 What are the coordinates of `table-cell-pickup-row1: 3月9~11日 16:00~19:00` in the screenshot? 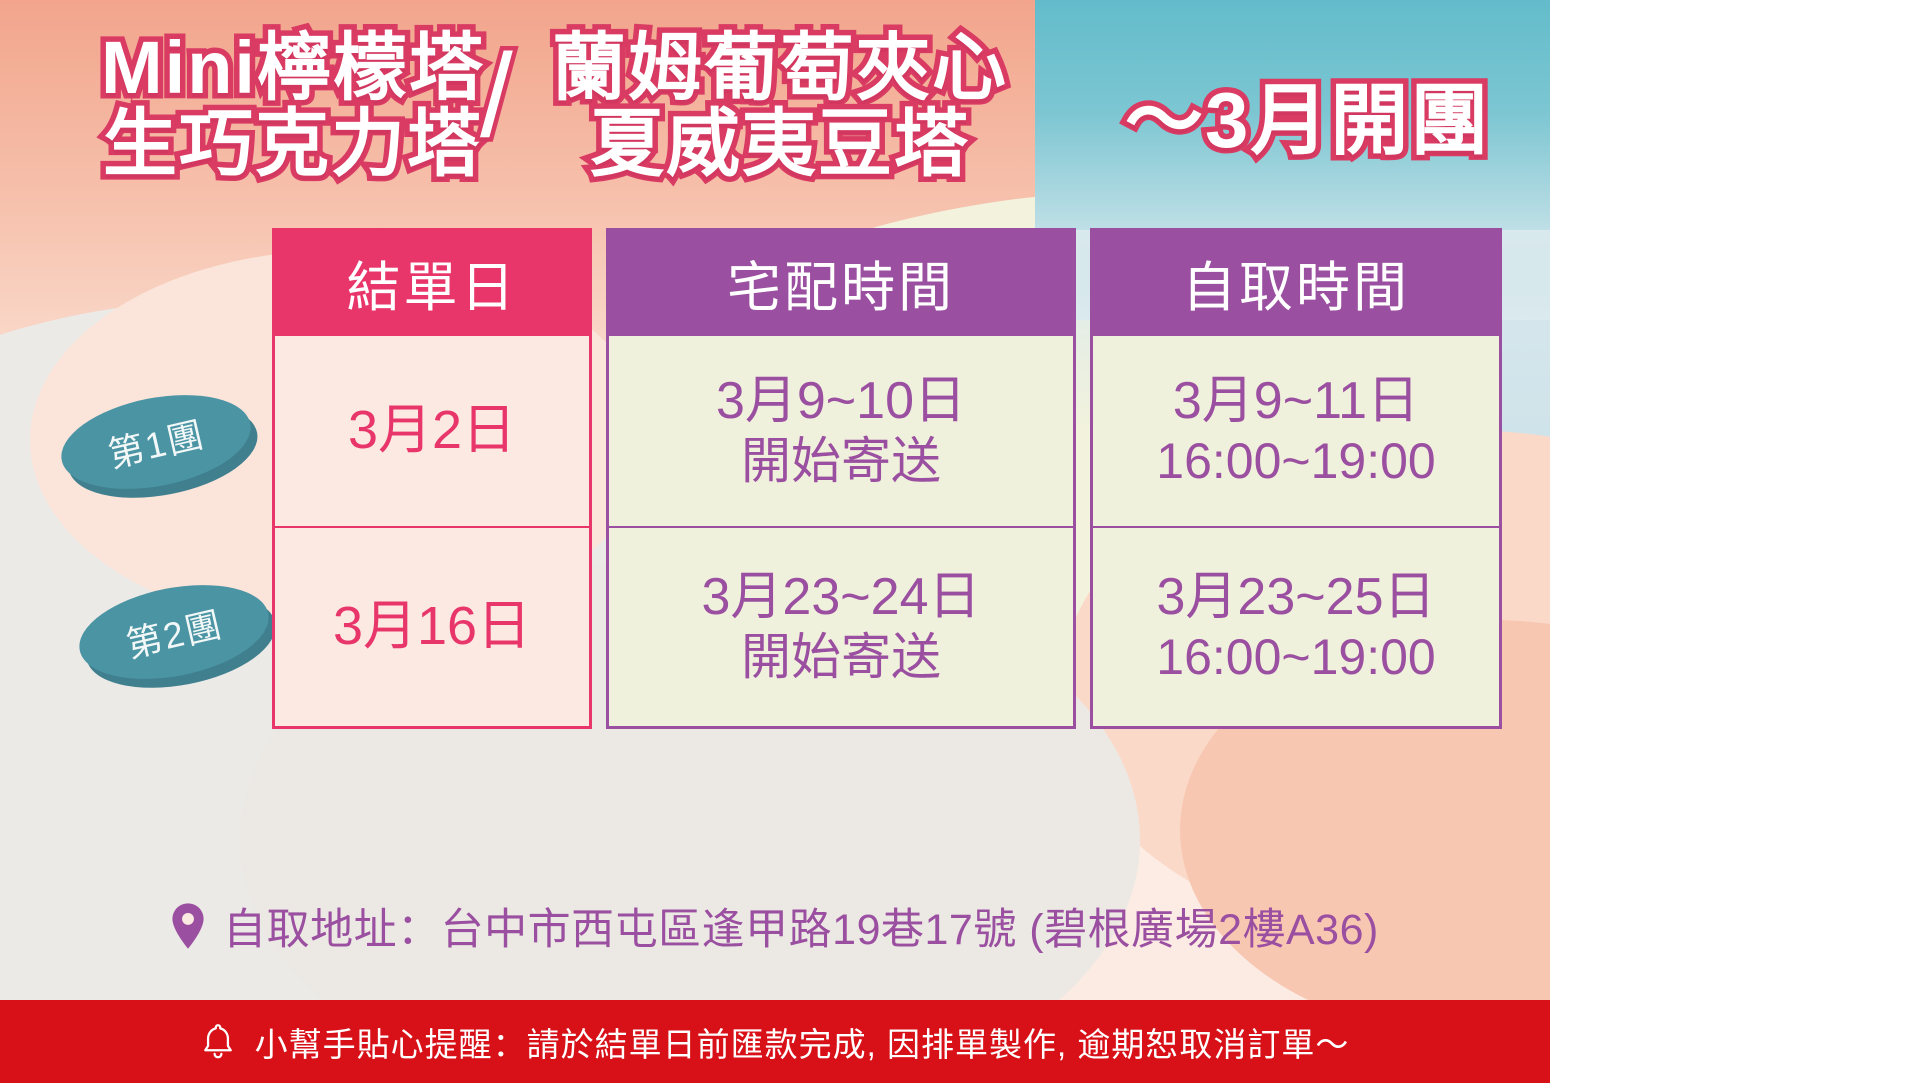 It's located at (1296, 432).